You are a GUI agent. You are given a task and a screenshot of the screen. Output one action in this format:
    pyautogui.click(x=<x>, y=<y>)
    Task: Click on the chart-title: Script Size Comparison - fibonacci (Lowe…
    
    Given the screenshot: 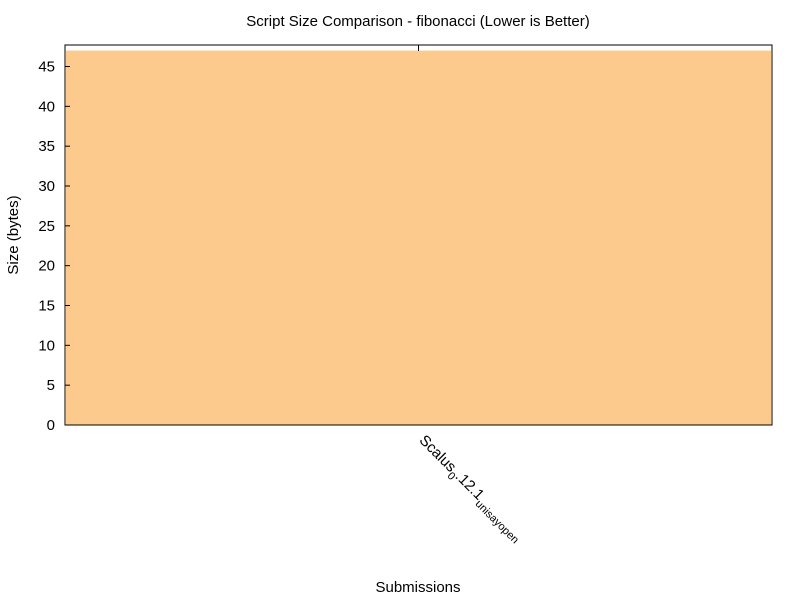 What is the action you would take?
    pyautogui.click(x=417, y=21)
    